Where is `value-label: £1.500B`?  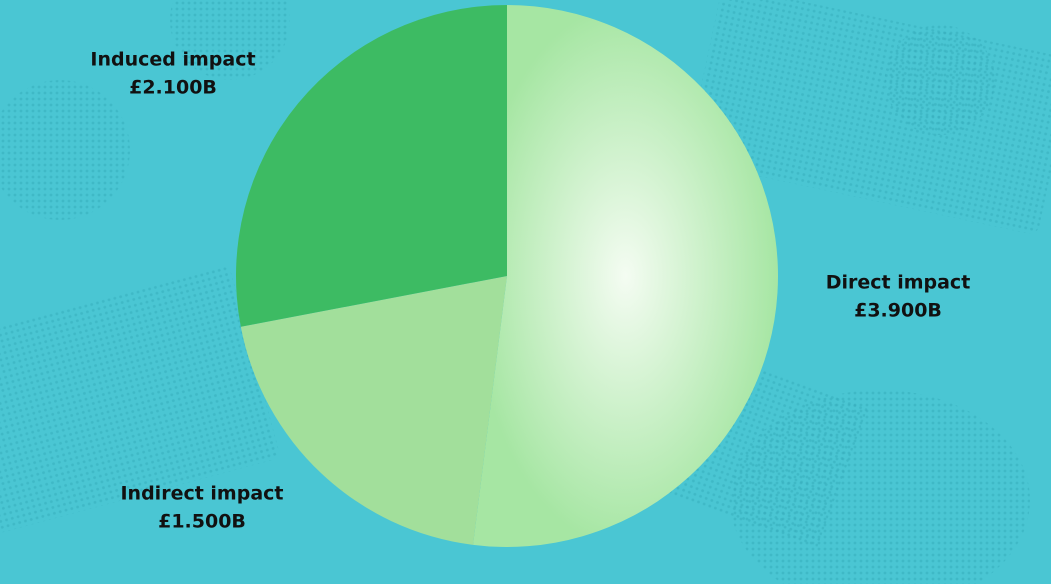 value-label: £1.500B is located at coordinates (202, 522).